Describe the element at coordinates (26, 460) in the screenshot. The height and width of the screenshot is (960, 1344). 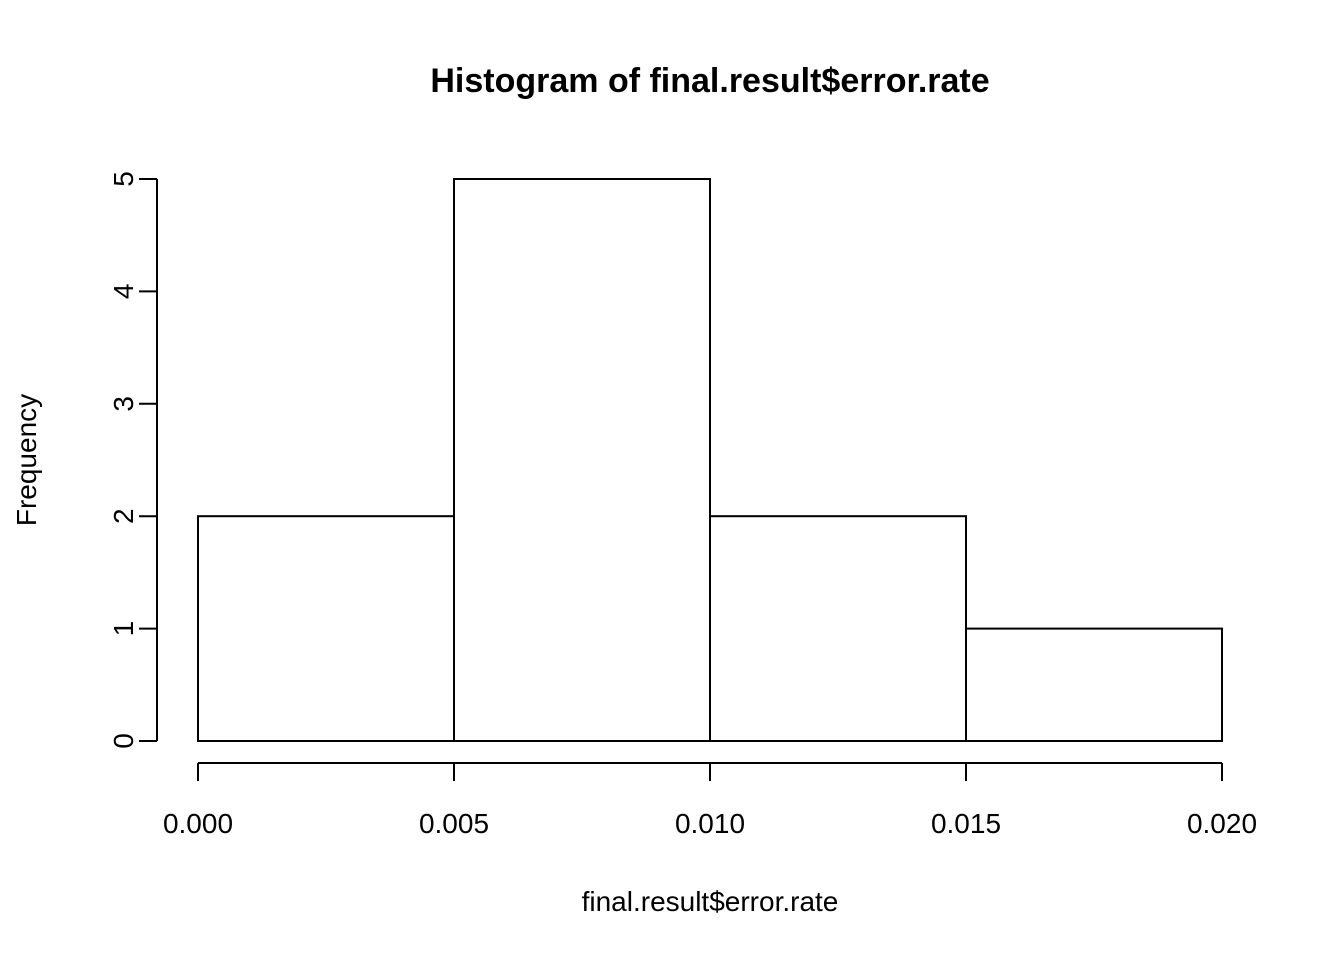
I see `y-axis-label: Frequency` at that location.